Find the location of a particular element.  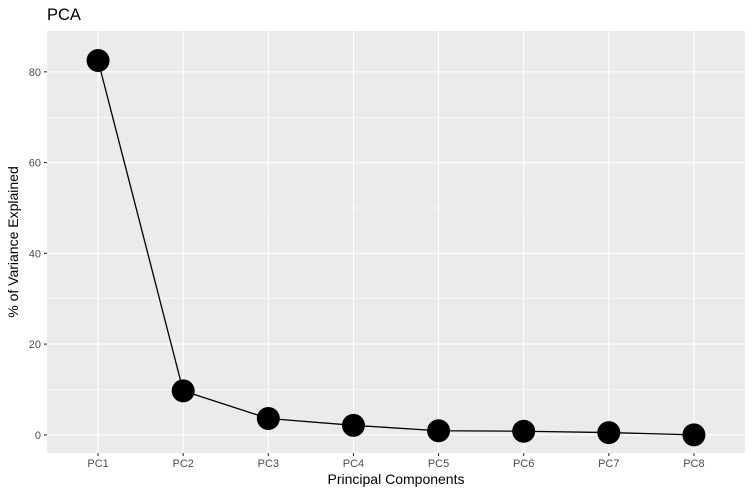

data-point-pc3 is located at coordinates (268, 419).